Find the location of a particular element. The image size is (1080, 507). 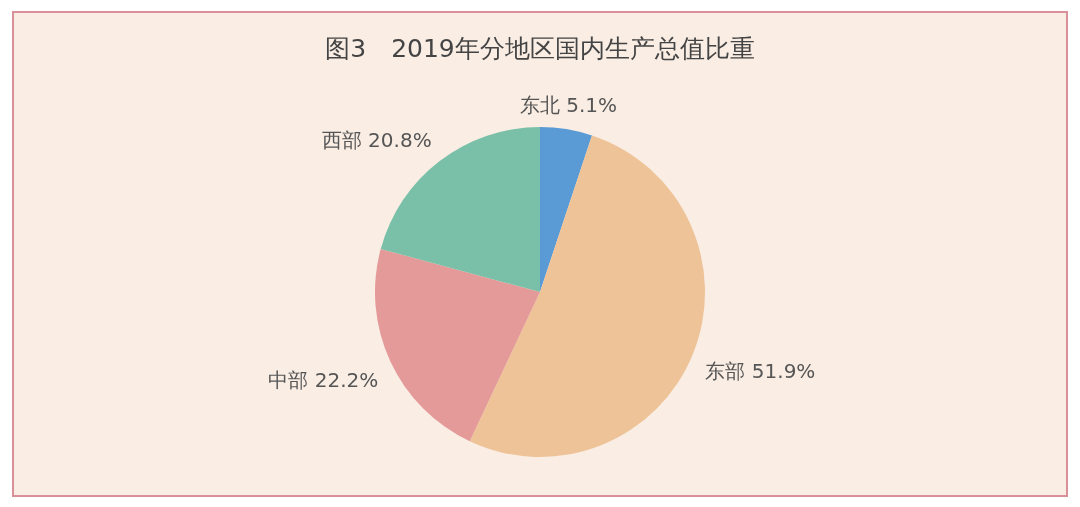

slice-label: 中部 22.2% is located at coordinates (323, 379).